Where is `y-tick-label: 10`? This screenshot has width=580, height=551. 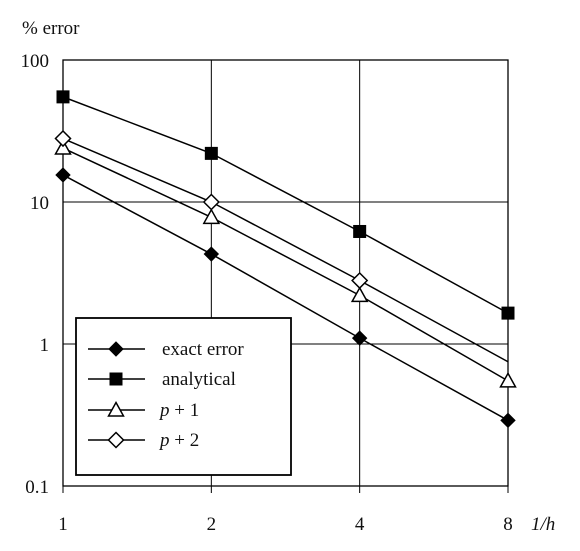 y-tick-label: 10 is located at coordinates (39, 203).